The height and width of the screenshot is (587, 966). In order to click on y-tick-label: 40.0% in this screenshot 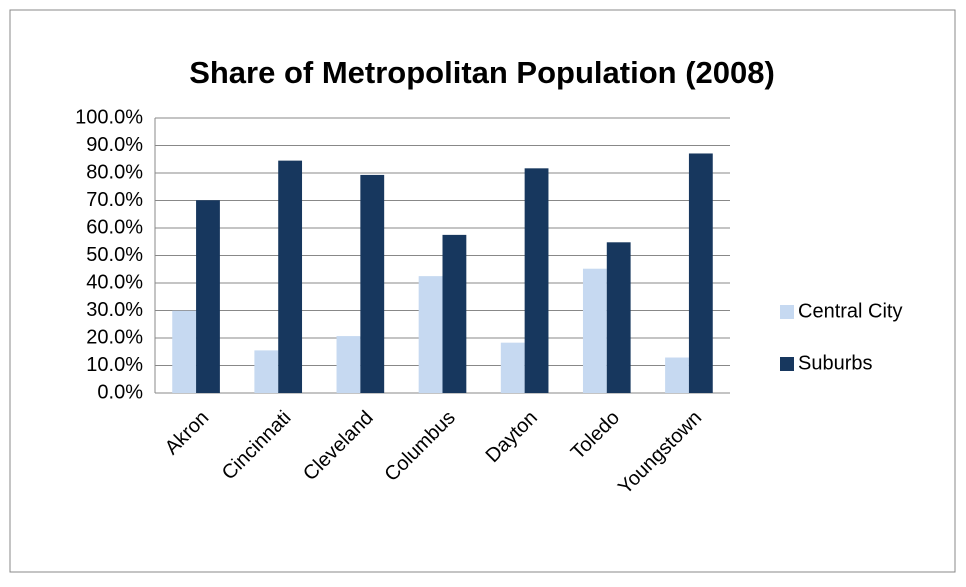, I will do `click(114, 282)`.